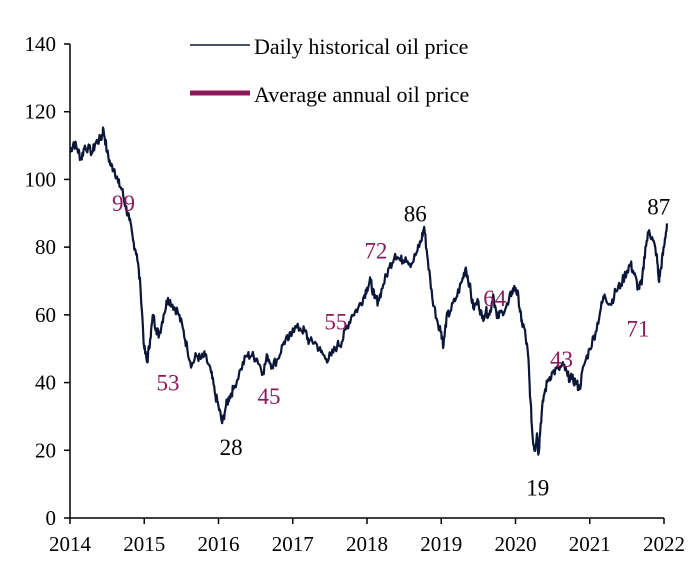  Describe the element at coordinates (45, 315) in the screenshot. I see `y-tick-label: 60` at that location.